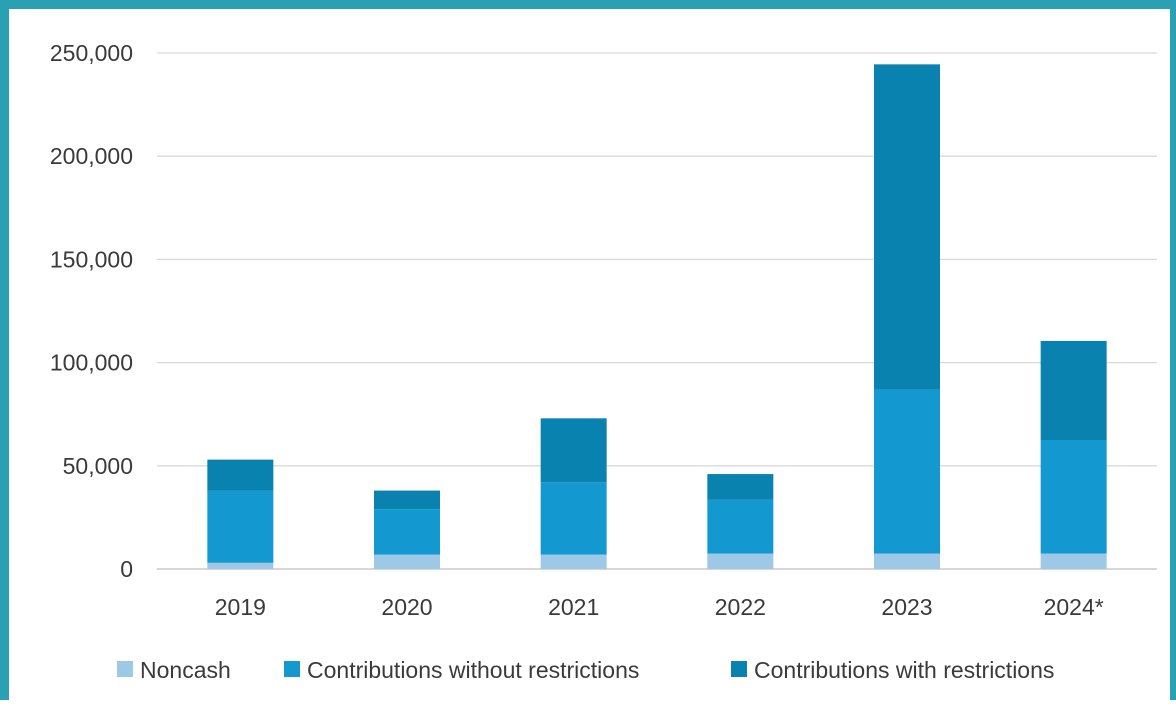 Image resolution: width=1176 pixels, height=709 pixels. Describe the element at coordinates (185, 670) in the screenshot. I see `legend-label: Noncash` at that location.